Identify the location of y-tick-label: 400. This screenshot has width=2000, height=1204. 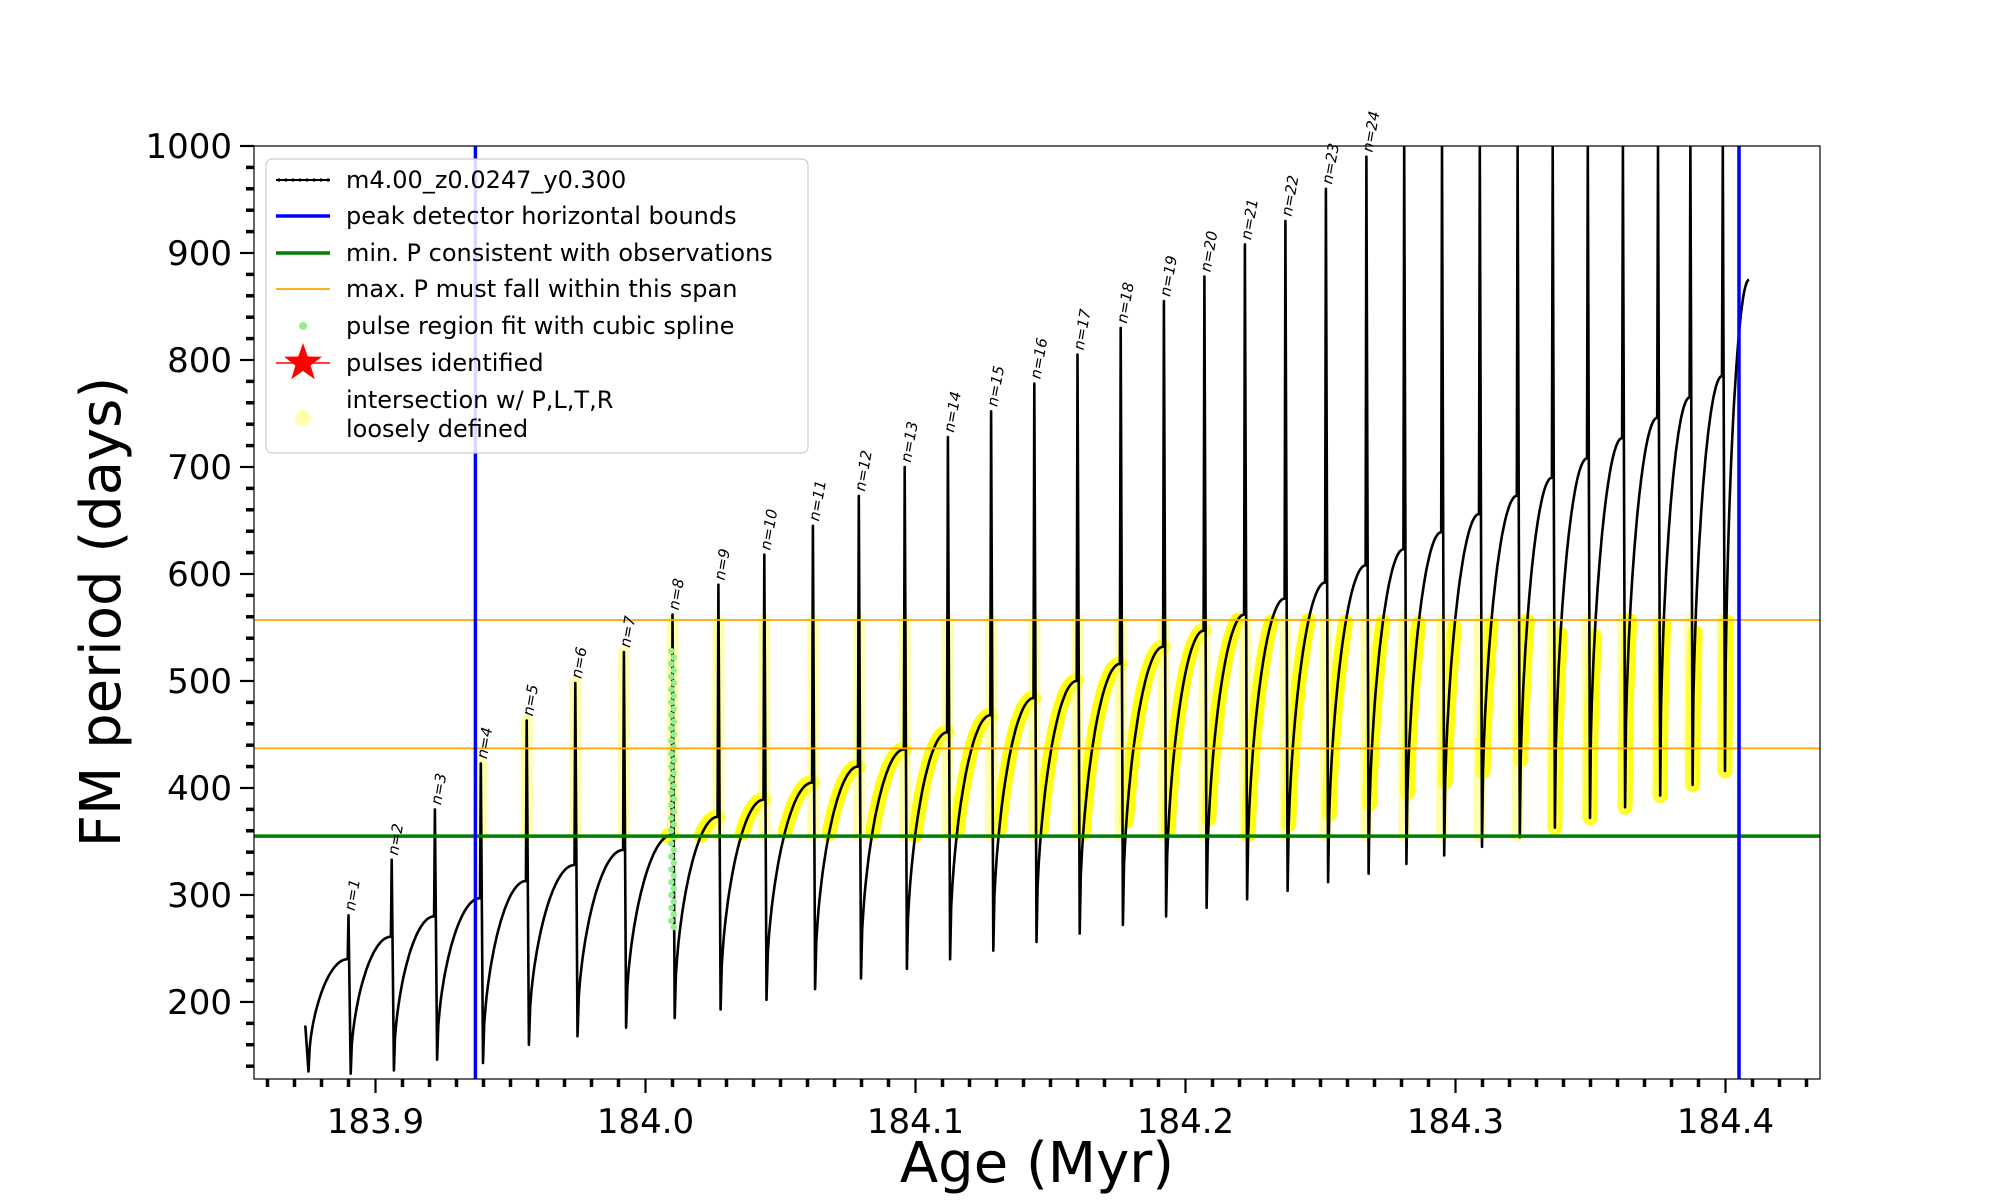
(199, 789).